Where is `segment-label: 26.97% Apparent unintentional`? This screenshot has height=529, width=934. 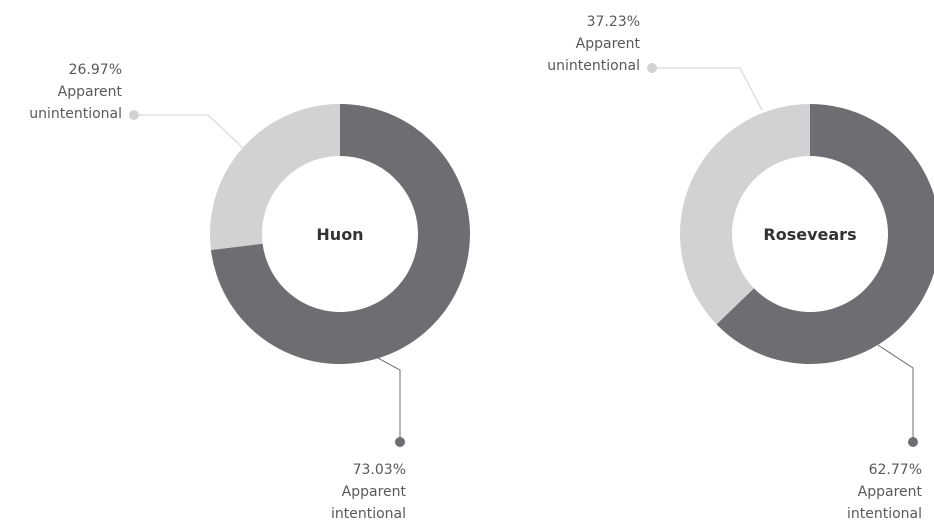 segment-label: 26.97% Apparent unintentional is located at coordinates (67, 92).